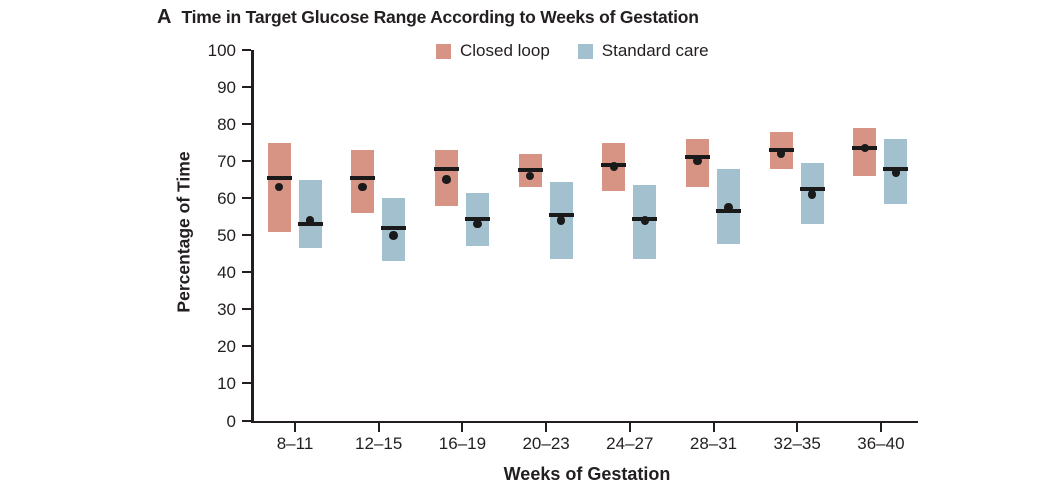 This screenshot has width=1062, height=503. I want to click on y-axis-tick-label: 20, so click(226, 347).